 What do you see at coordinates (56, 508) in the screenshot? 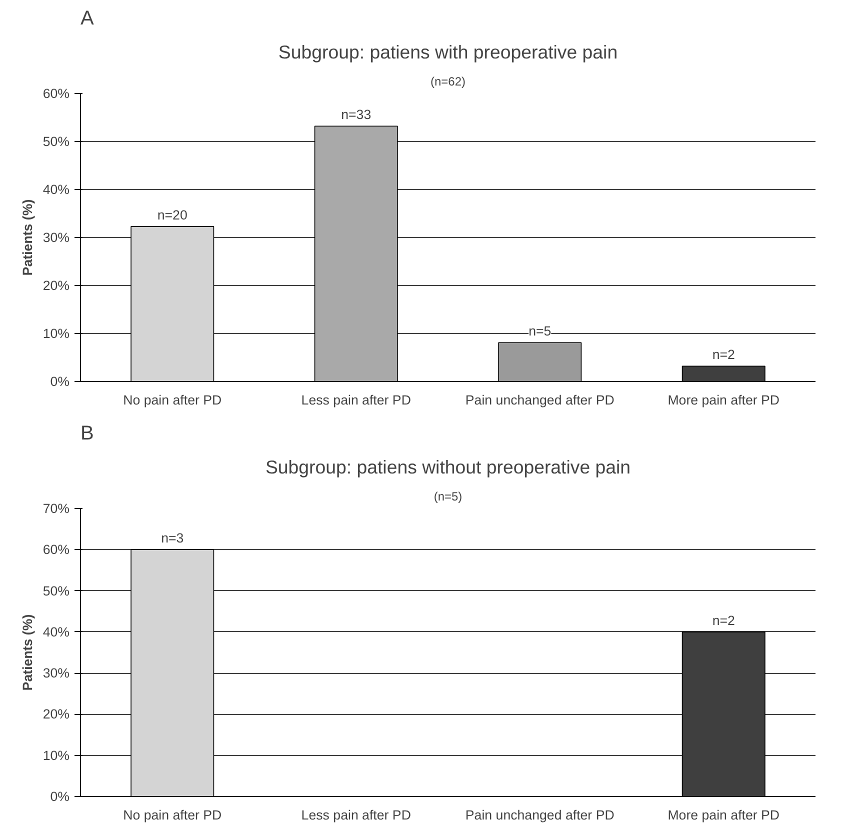
I see `y-tick-label: 70%` at bounding box center [56, 508].